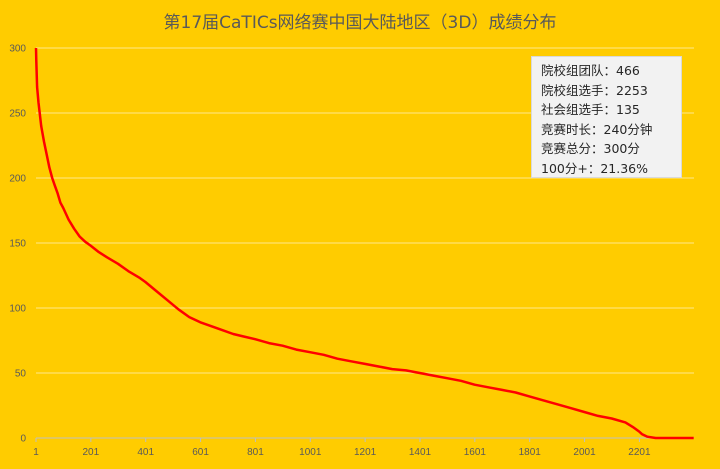  Describe the element at coordinates (594, 168) in the screenshot. I see `info-line-over-100: 100分+：21.36%` at that location.